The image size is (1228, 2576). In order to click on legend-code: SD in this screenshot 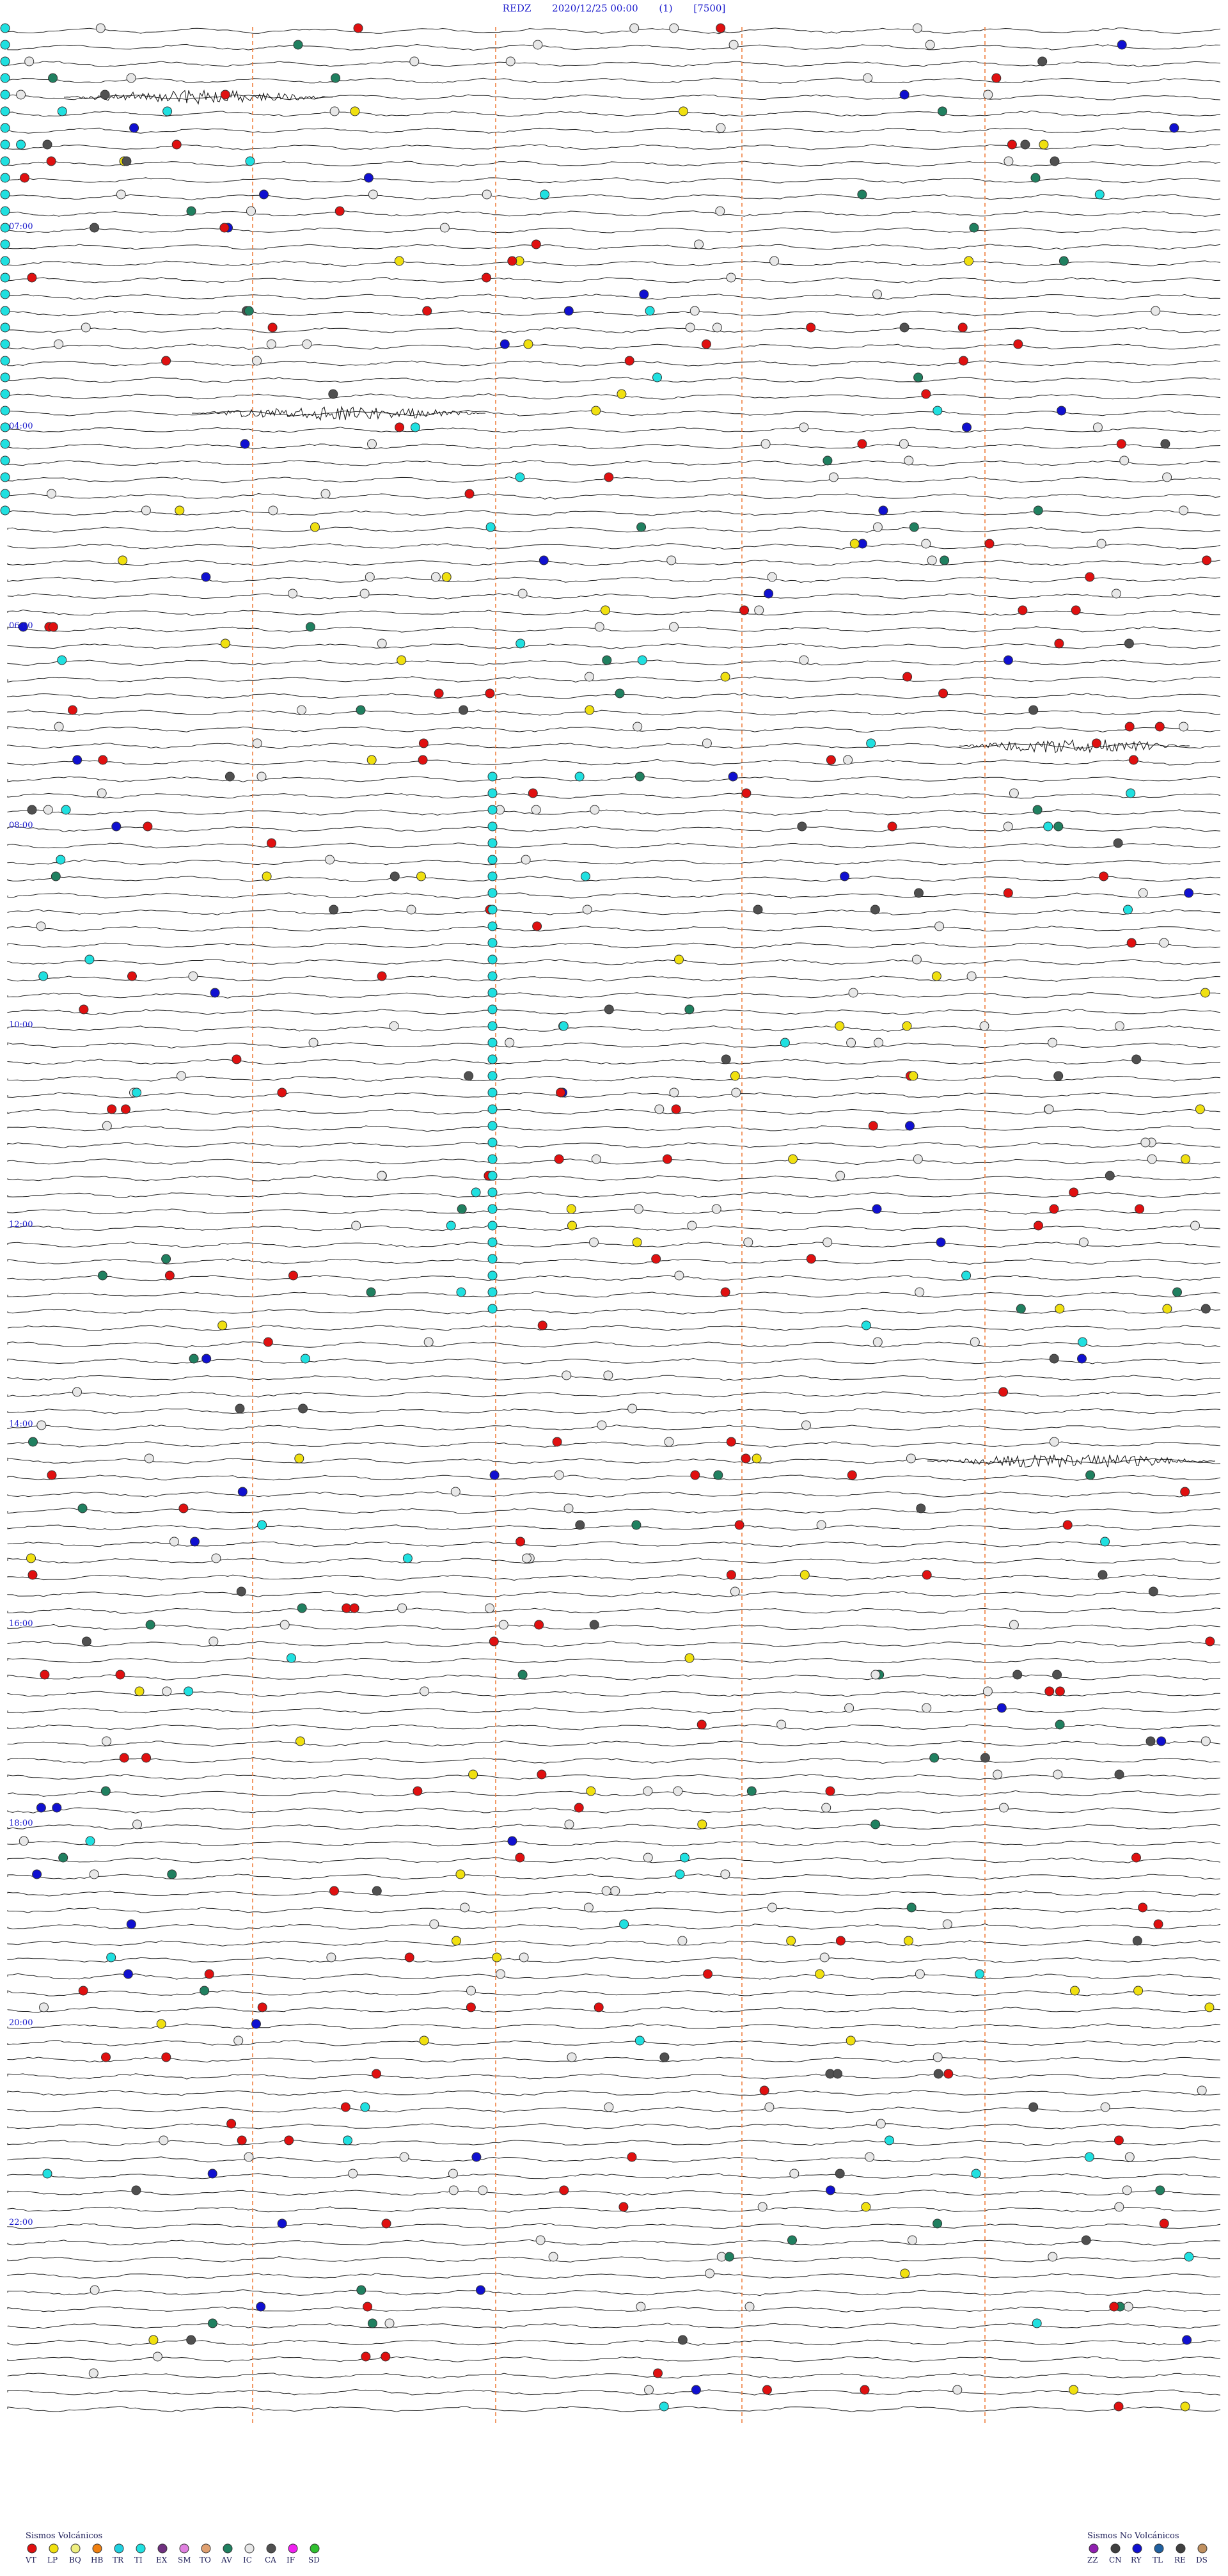, I will do `click(314, 2560)`.